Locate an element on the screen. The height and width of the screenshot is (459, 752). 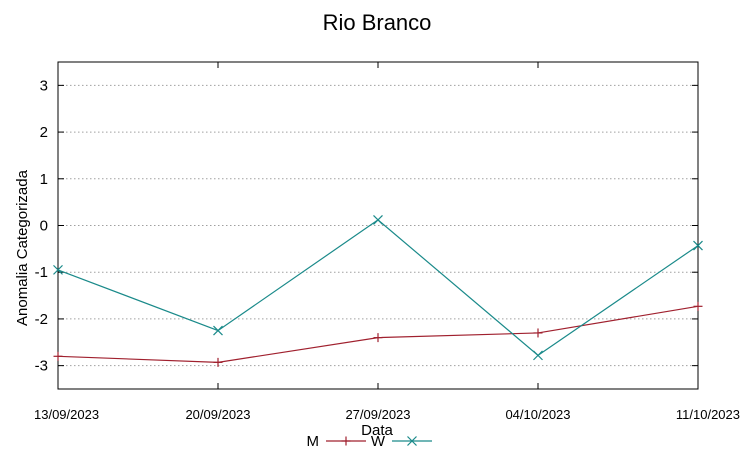
x-axis-label: Data is located at coordinates (377, 430).